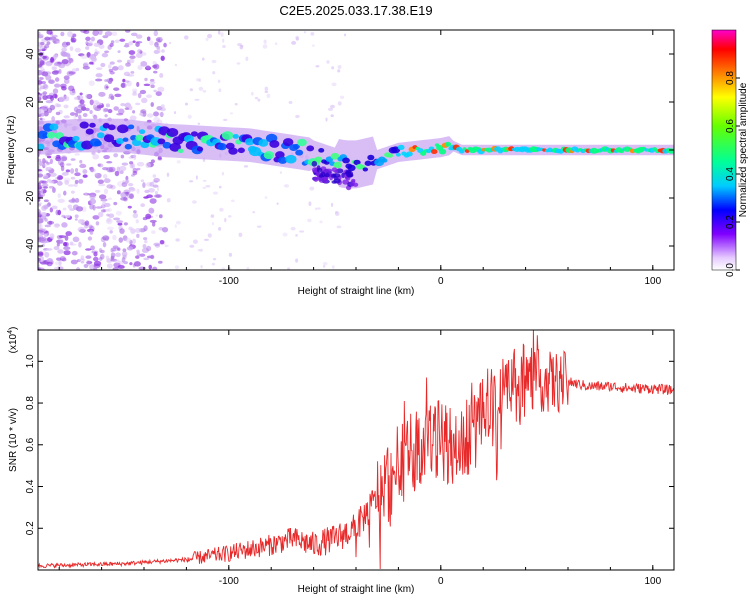 This screenshot has height=600, width=750. What do you see at coordinates (356, 291) in the screenshot?
I see `spectrogram-x-label: Height of straight line (km)` at bounding box center [356, 291].